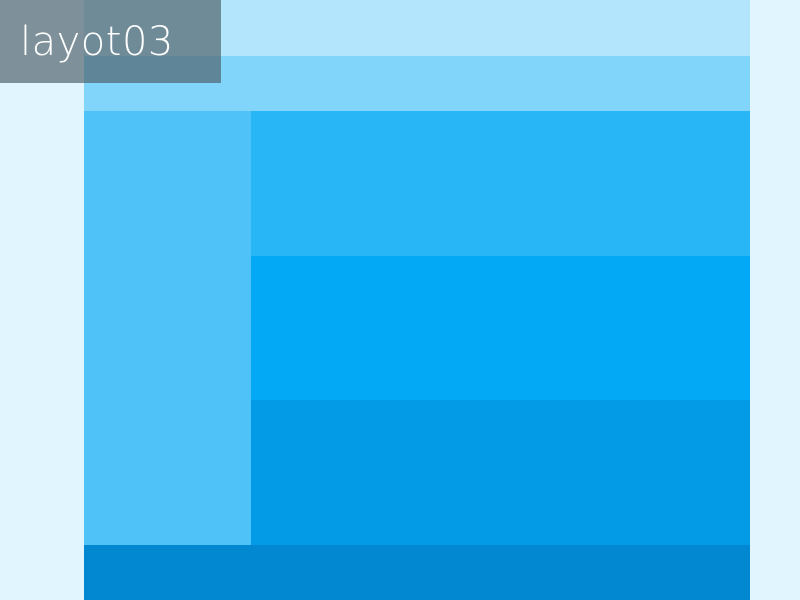 The image size is (800, 600). I want to click on footer-block, so click(417, 572).